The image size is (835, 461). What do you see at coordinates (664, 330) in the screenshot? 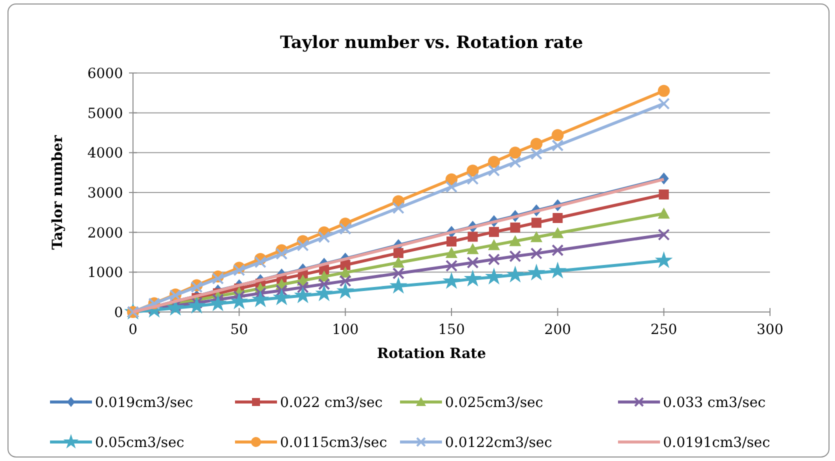
I see `x-tick-label: 250` at bounding box center [664, 330].